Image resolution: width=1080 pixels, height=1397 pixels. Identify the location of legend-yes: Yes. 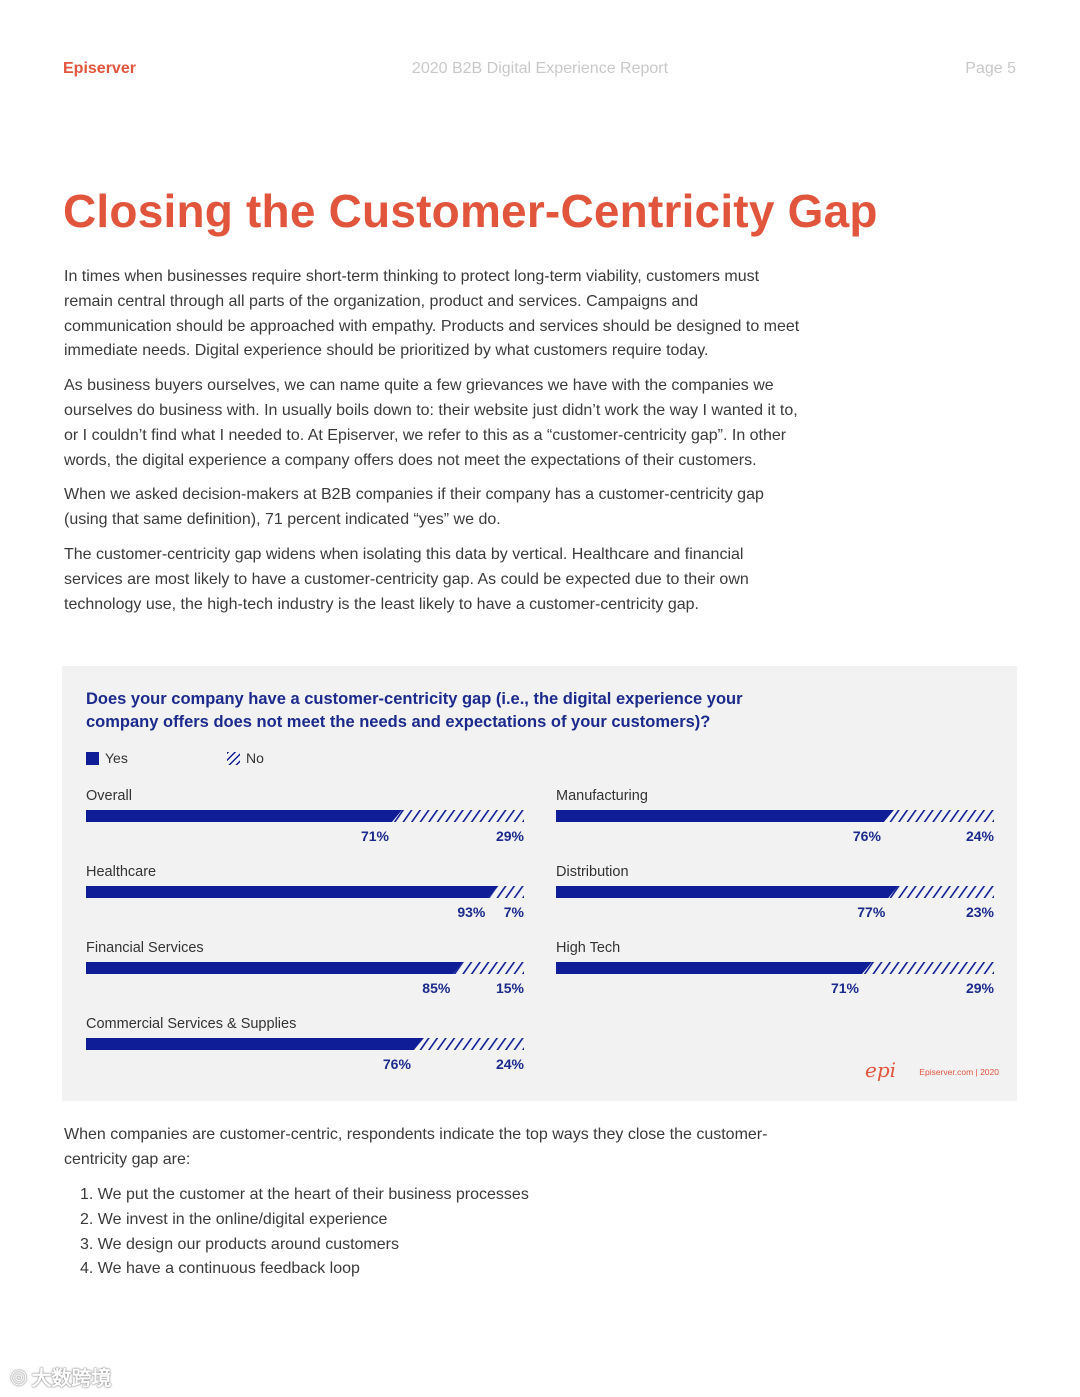
(107, 758).